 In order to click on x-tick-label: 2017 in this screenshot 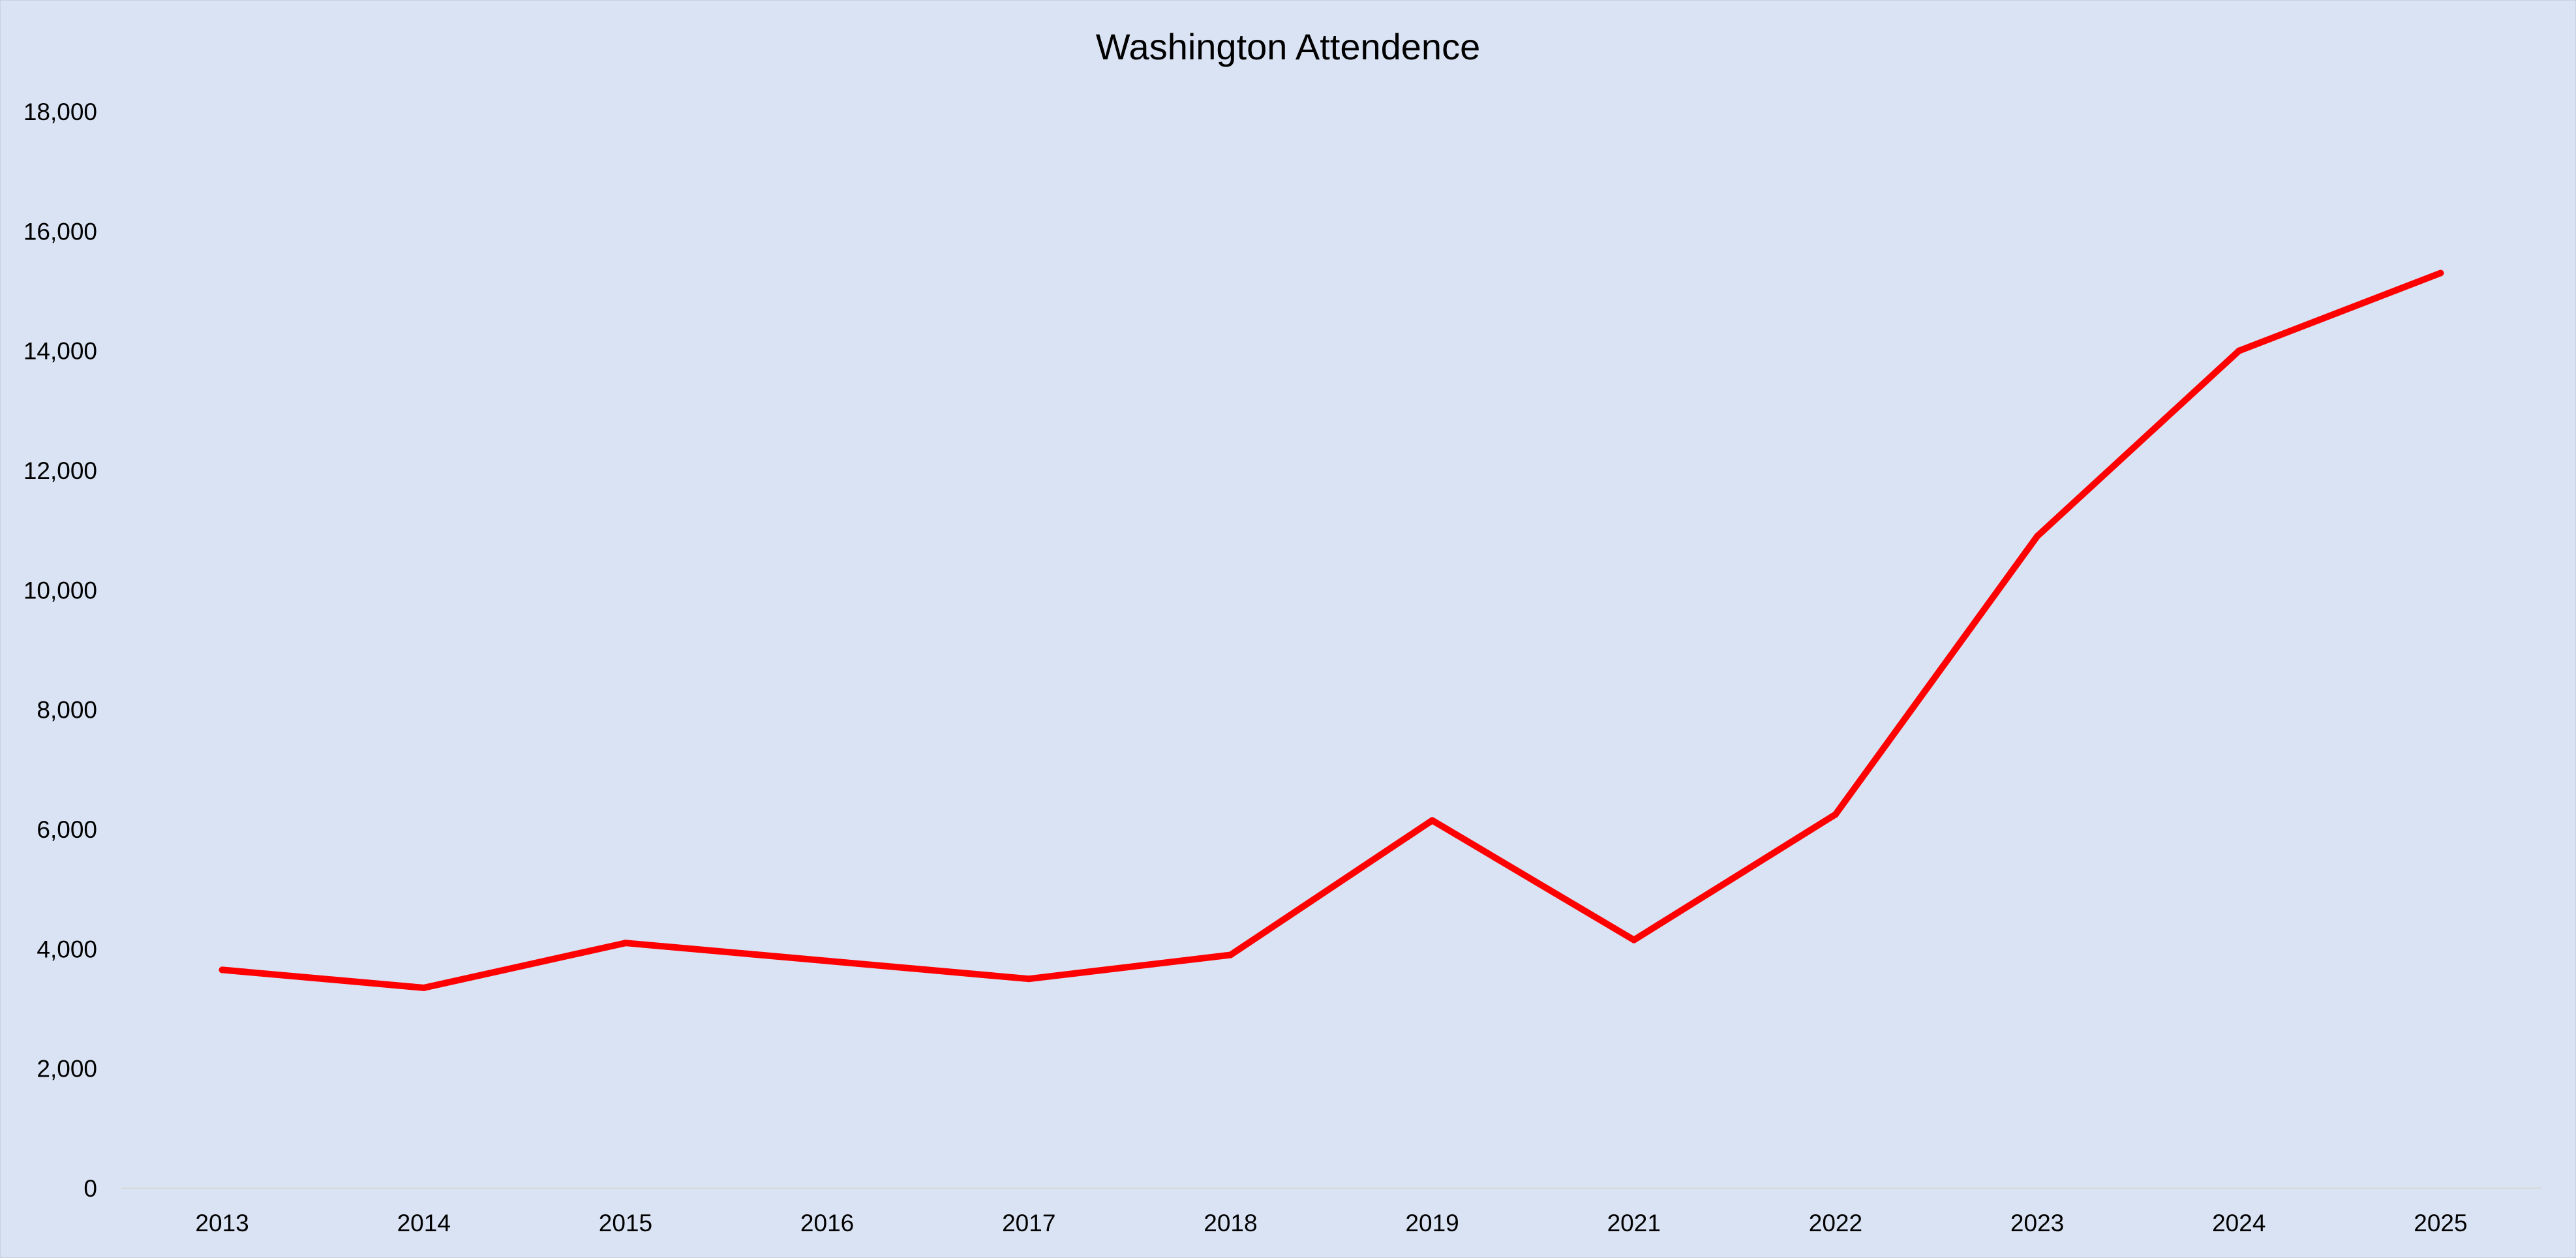, I will do `click(1028, 1223)`.